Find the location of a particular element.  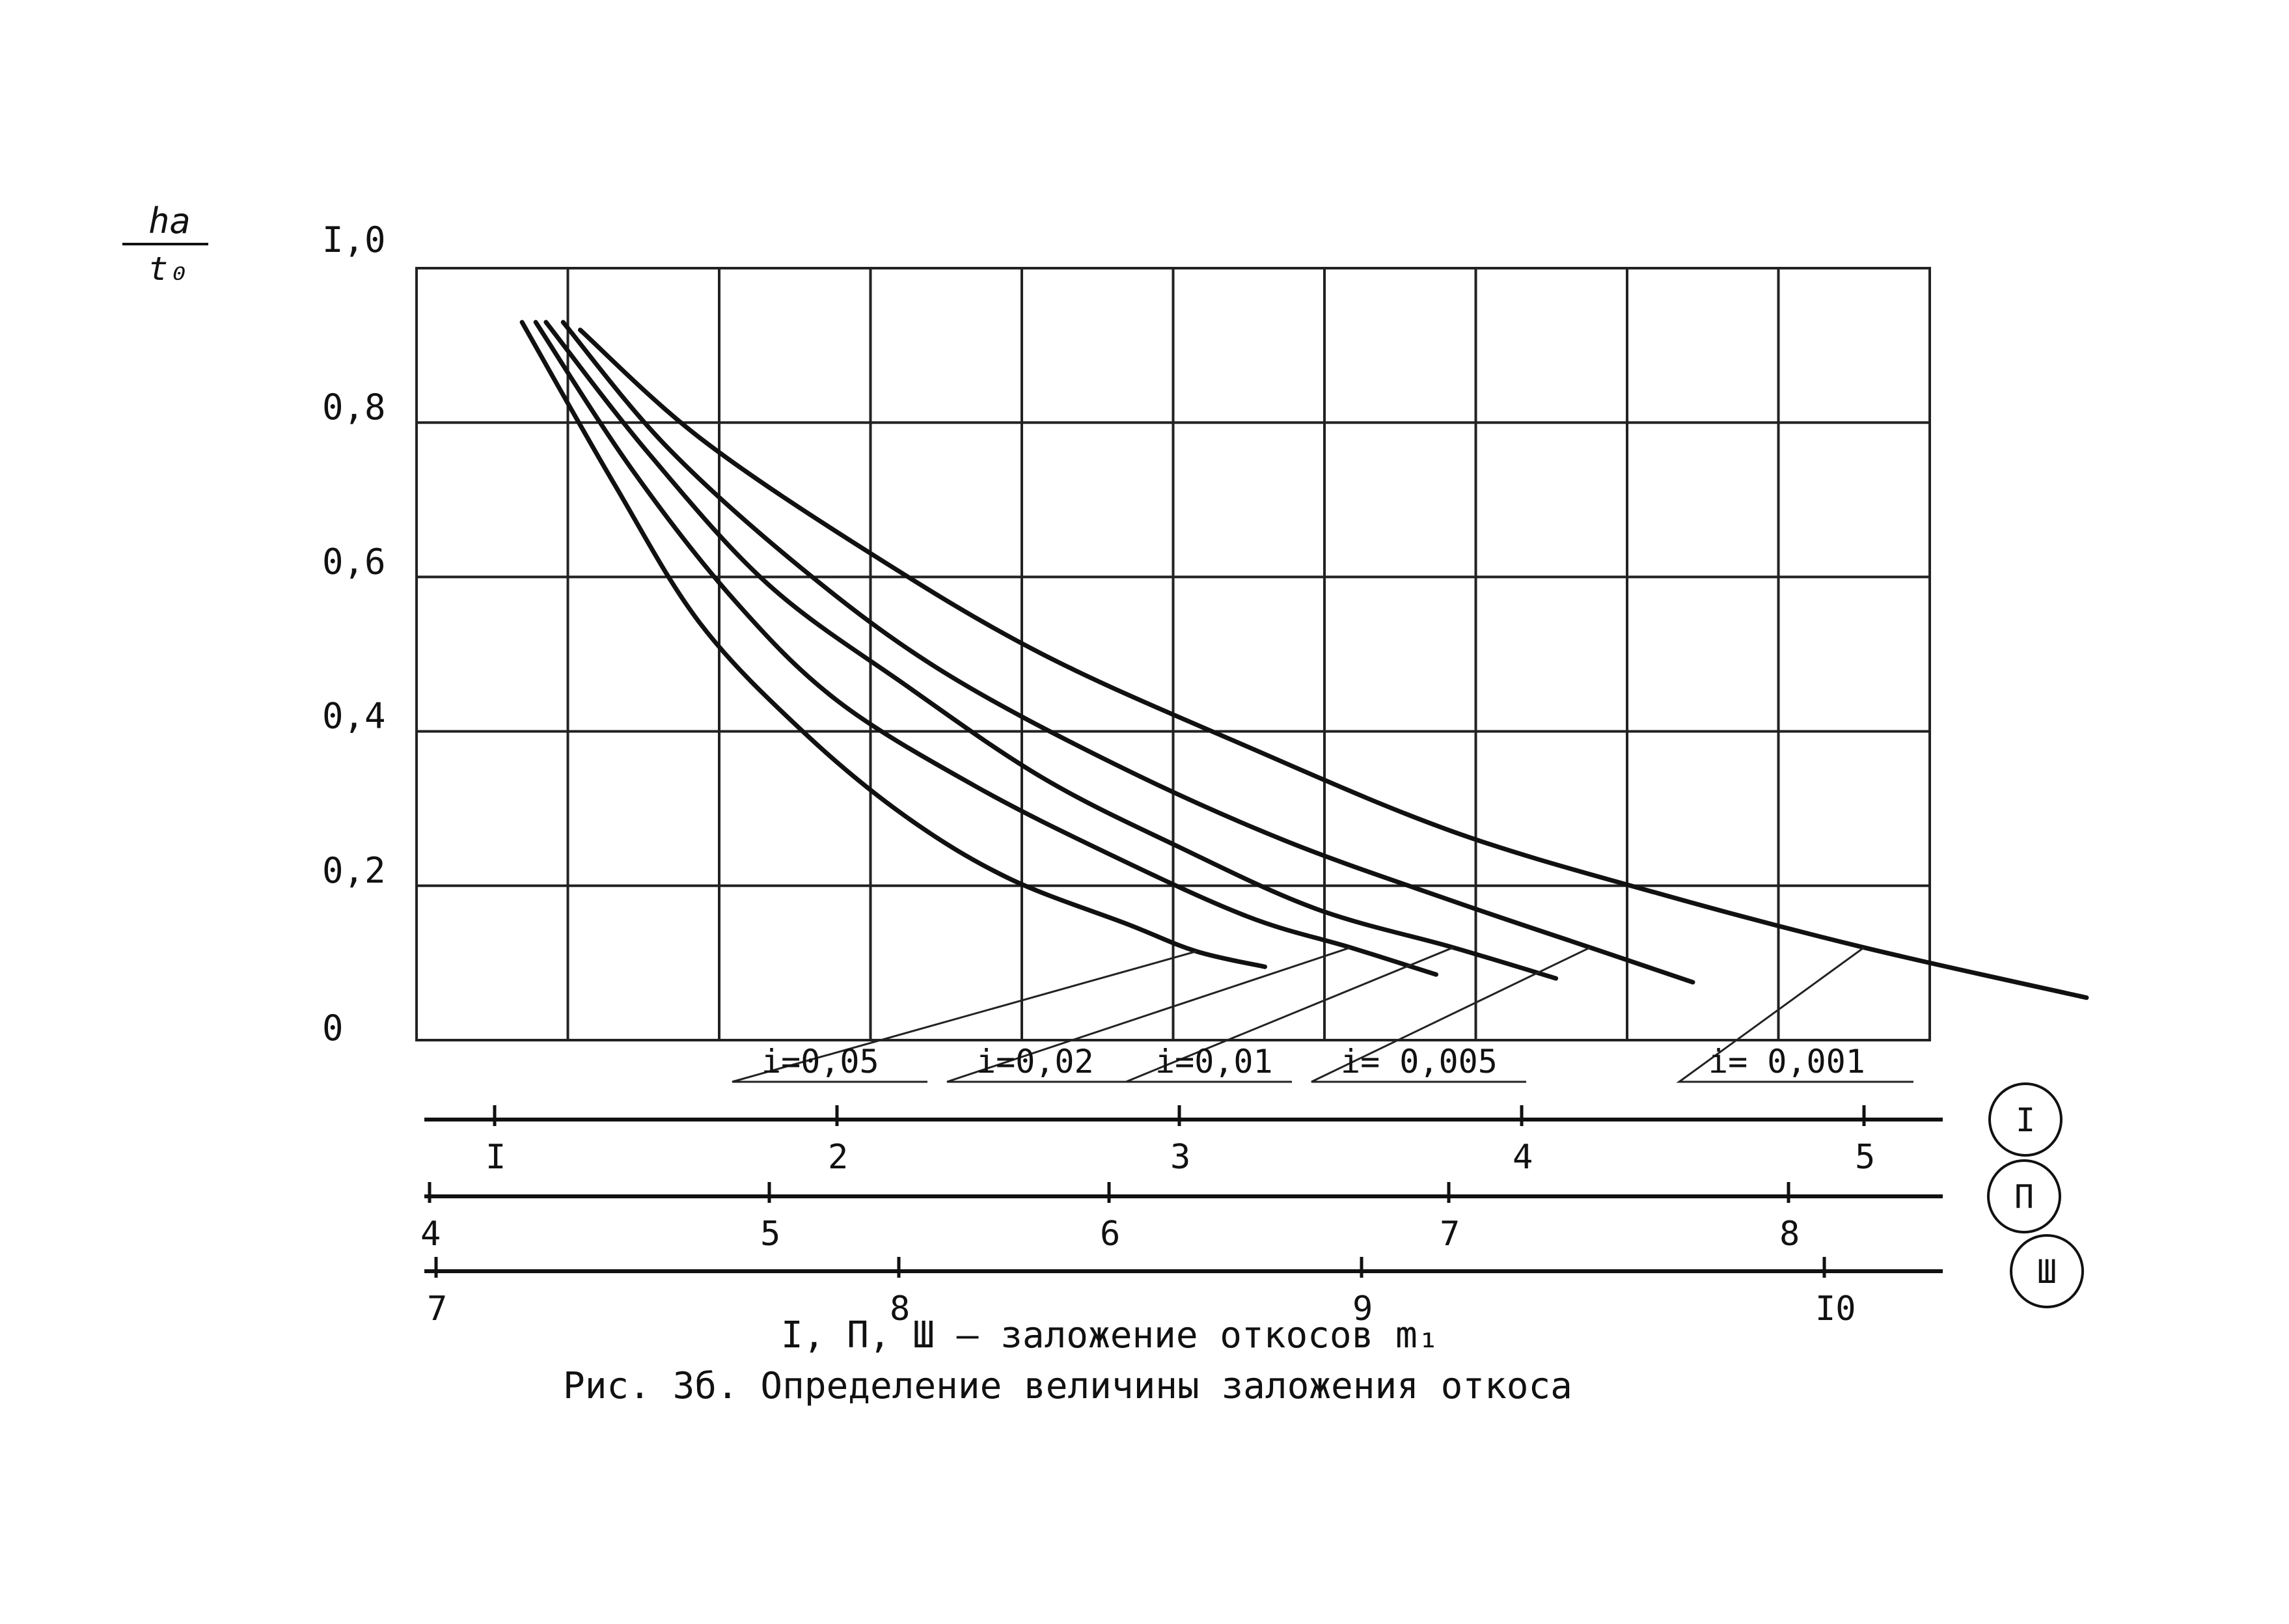

scale-id-label: Ш is located at coordinates (2047, 1272).